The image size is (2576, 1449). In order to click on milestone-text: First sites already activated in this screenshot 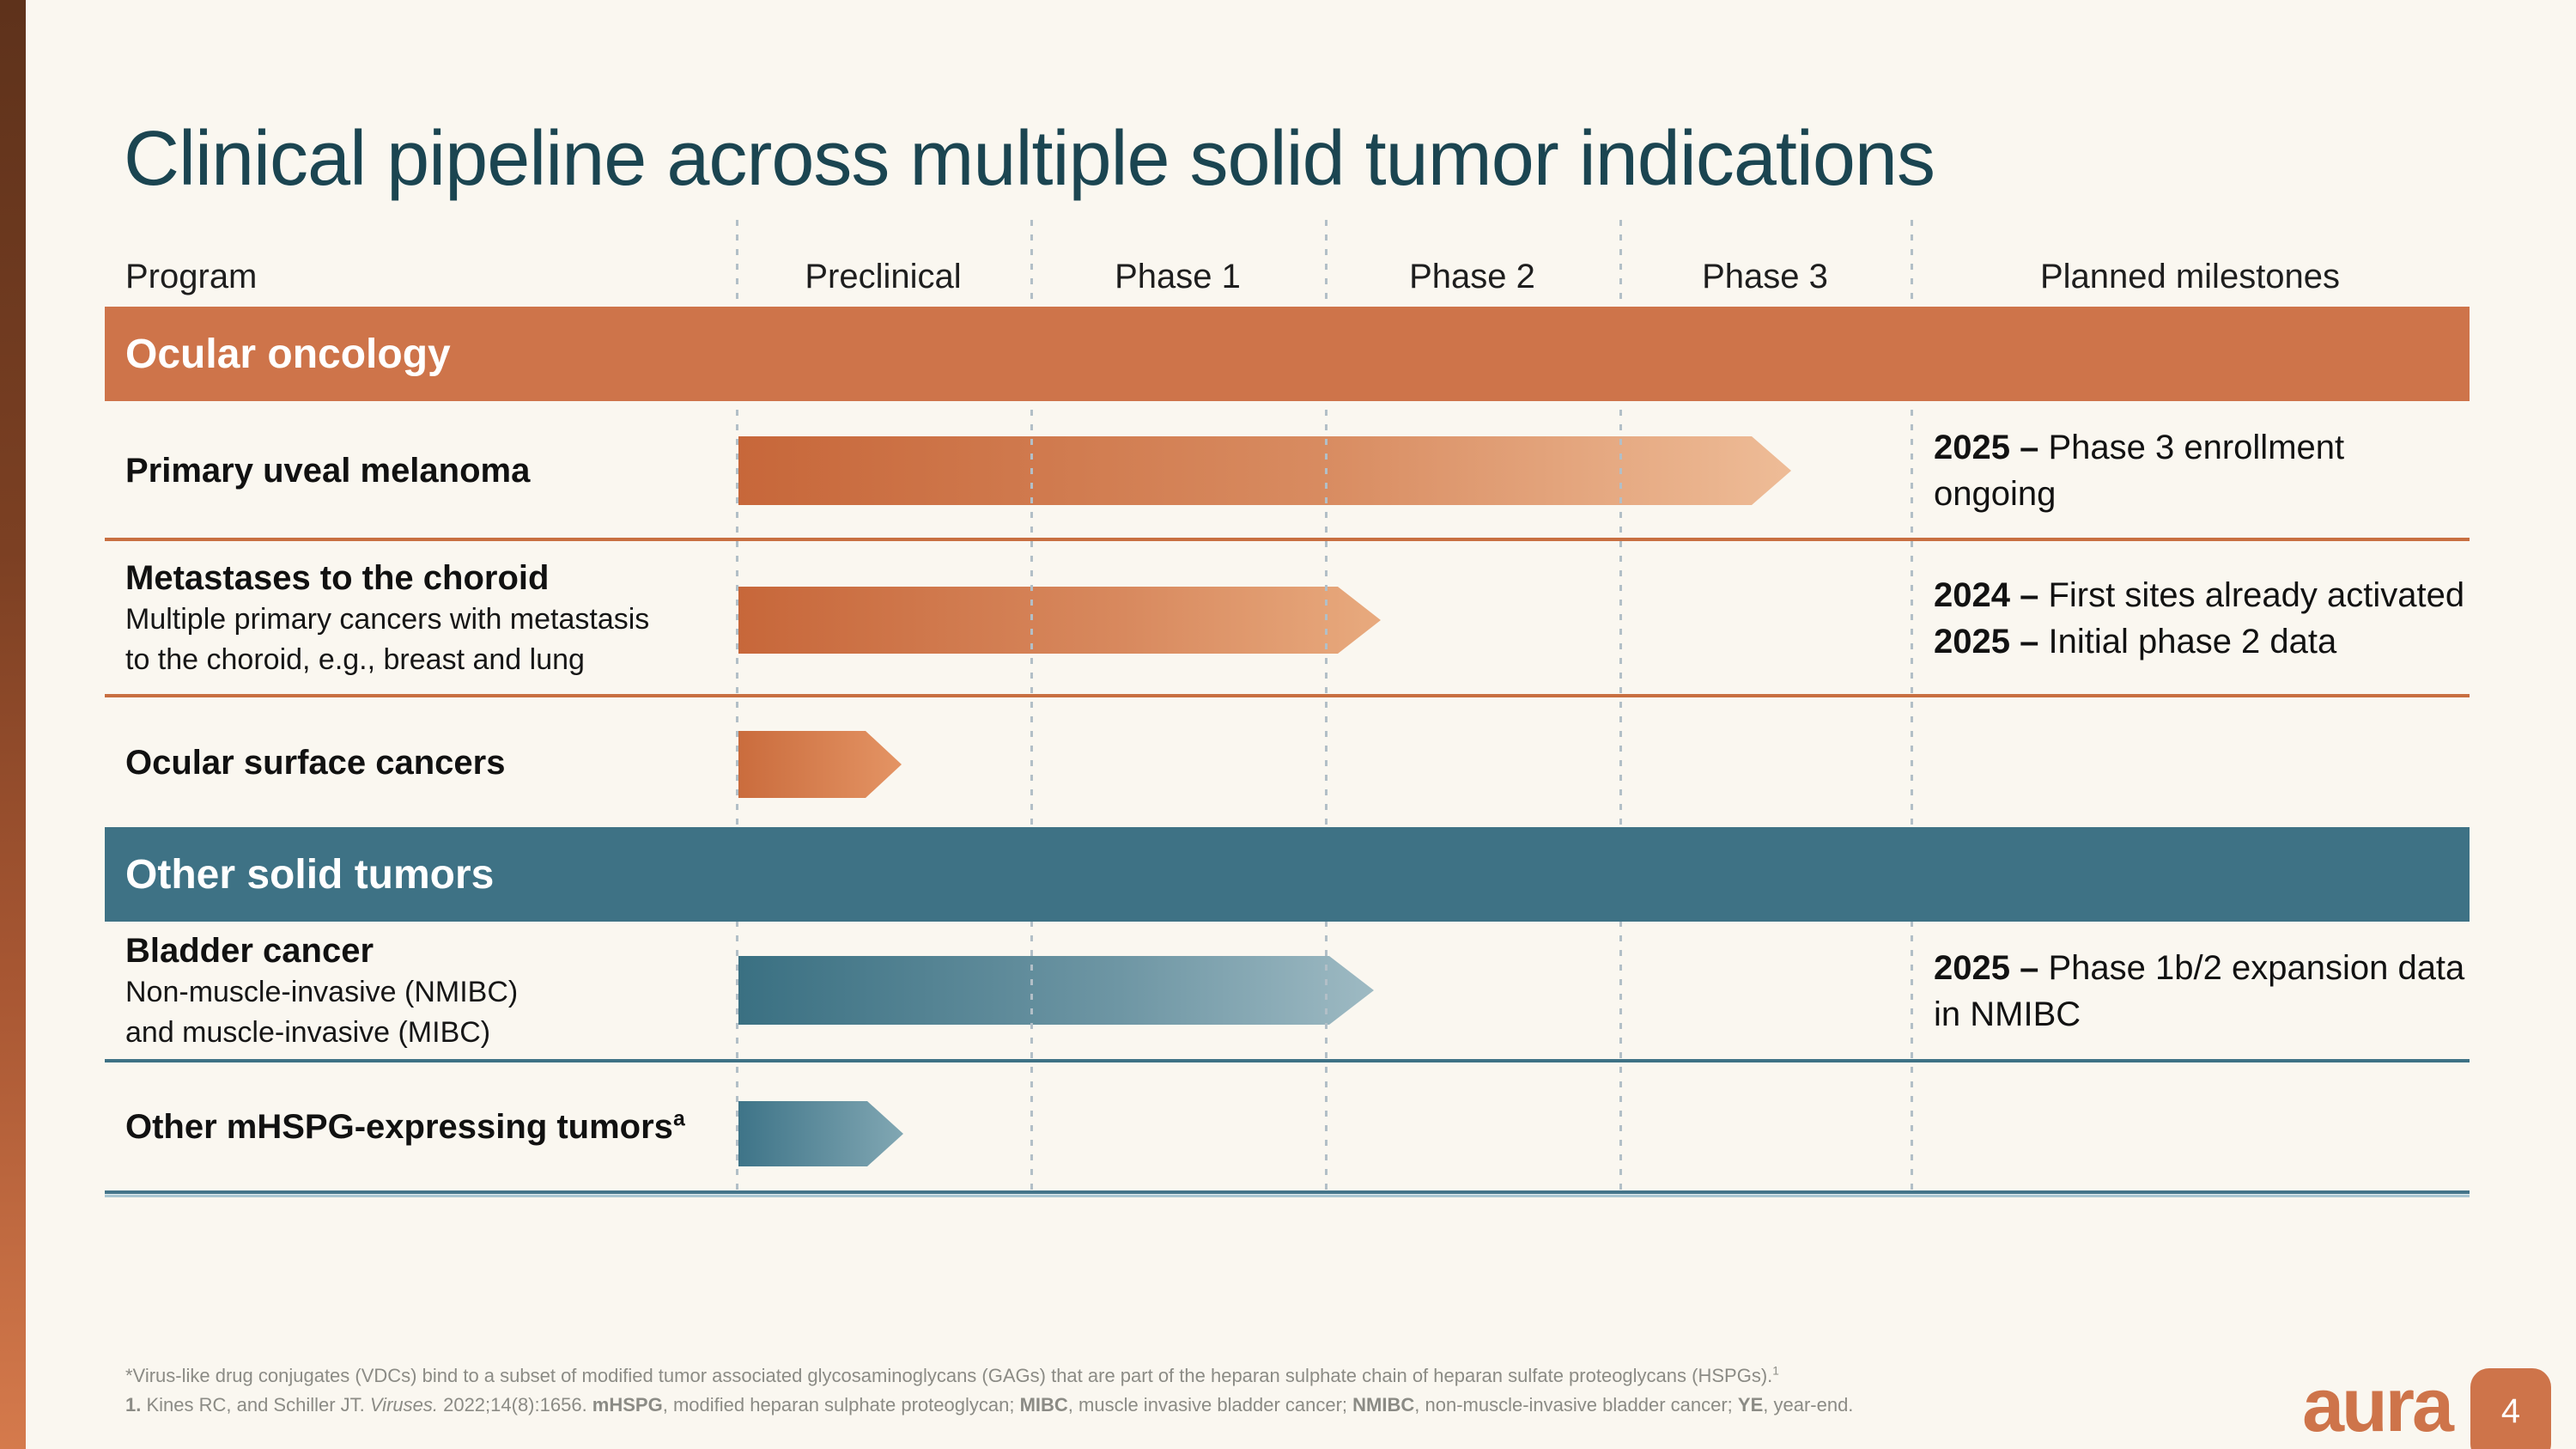, I will do `click(2257, 595)`.